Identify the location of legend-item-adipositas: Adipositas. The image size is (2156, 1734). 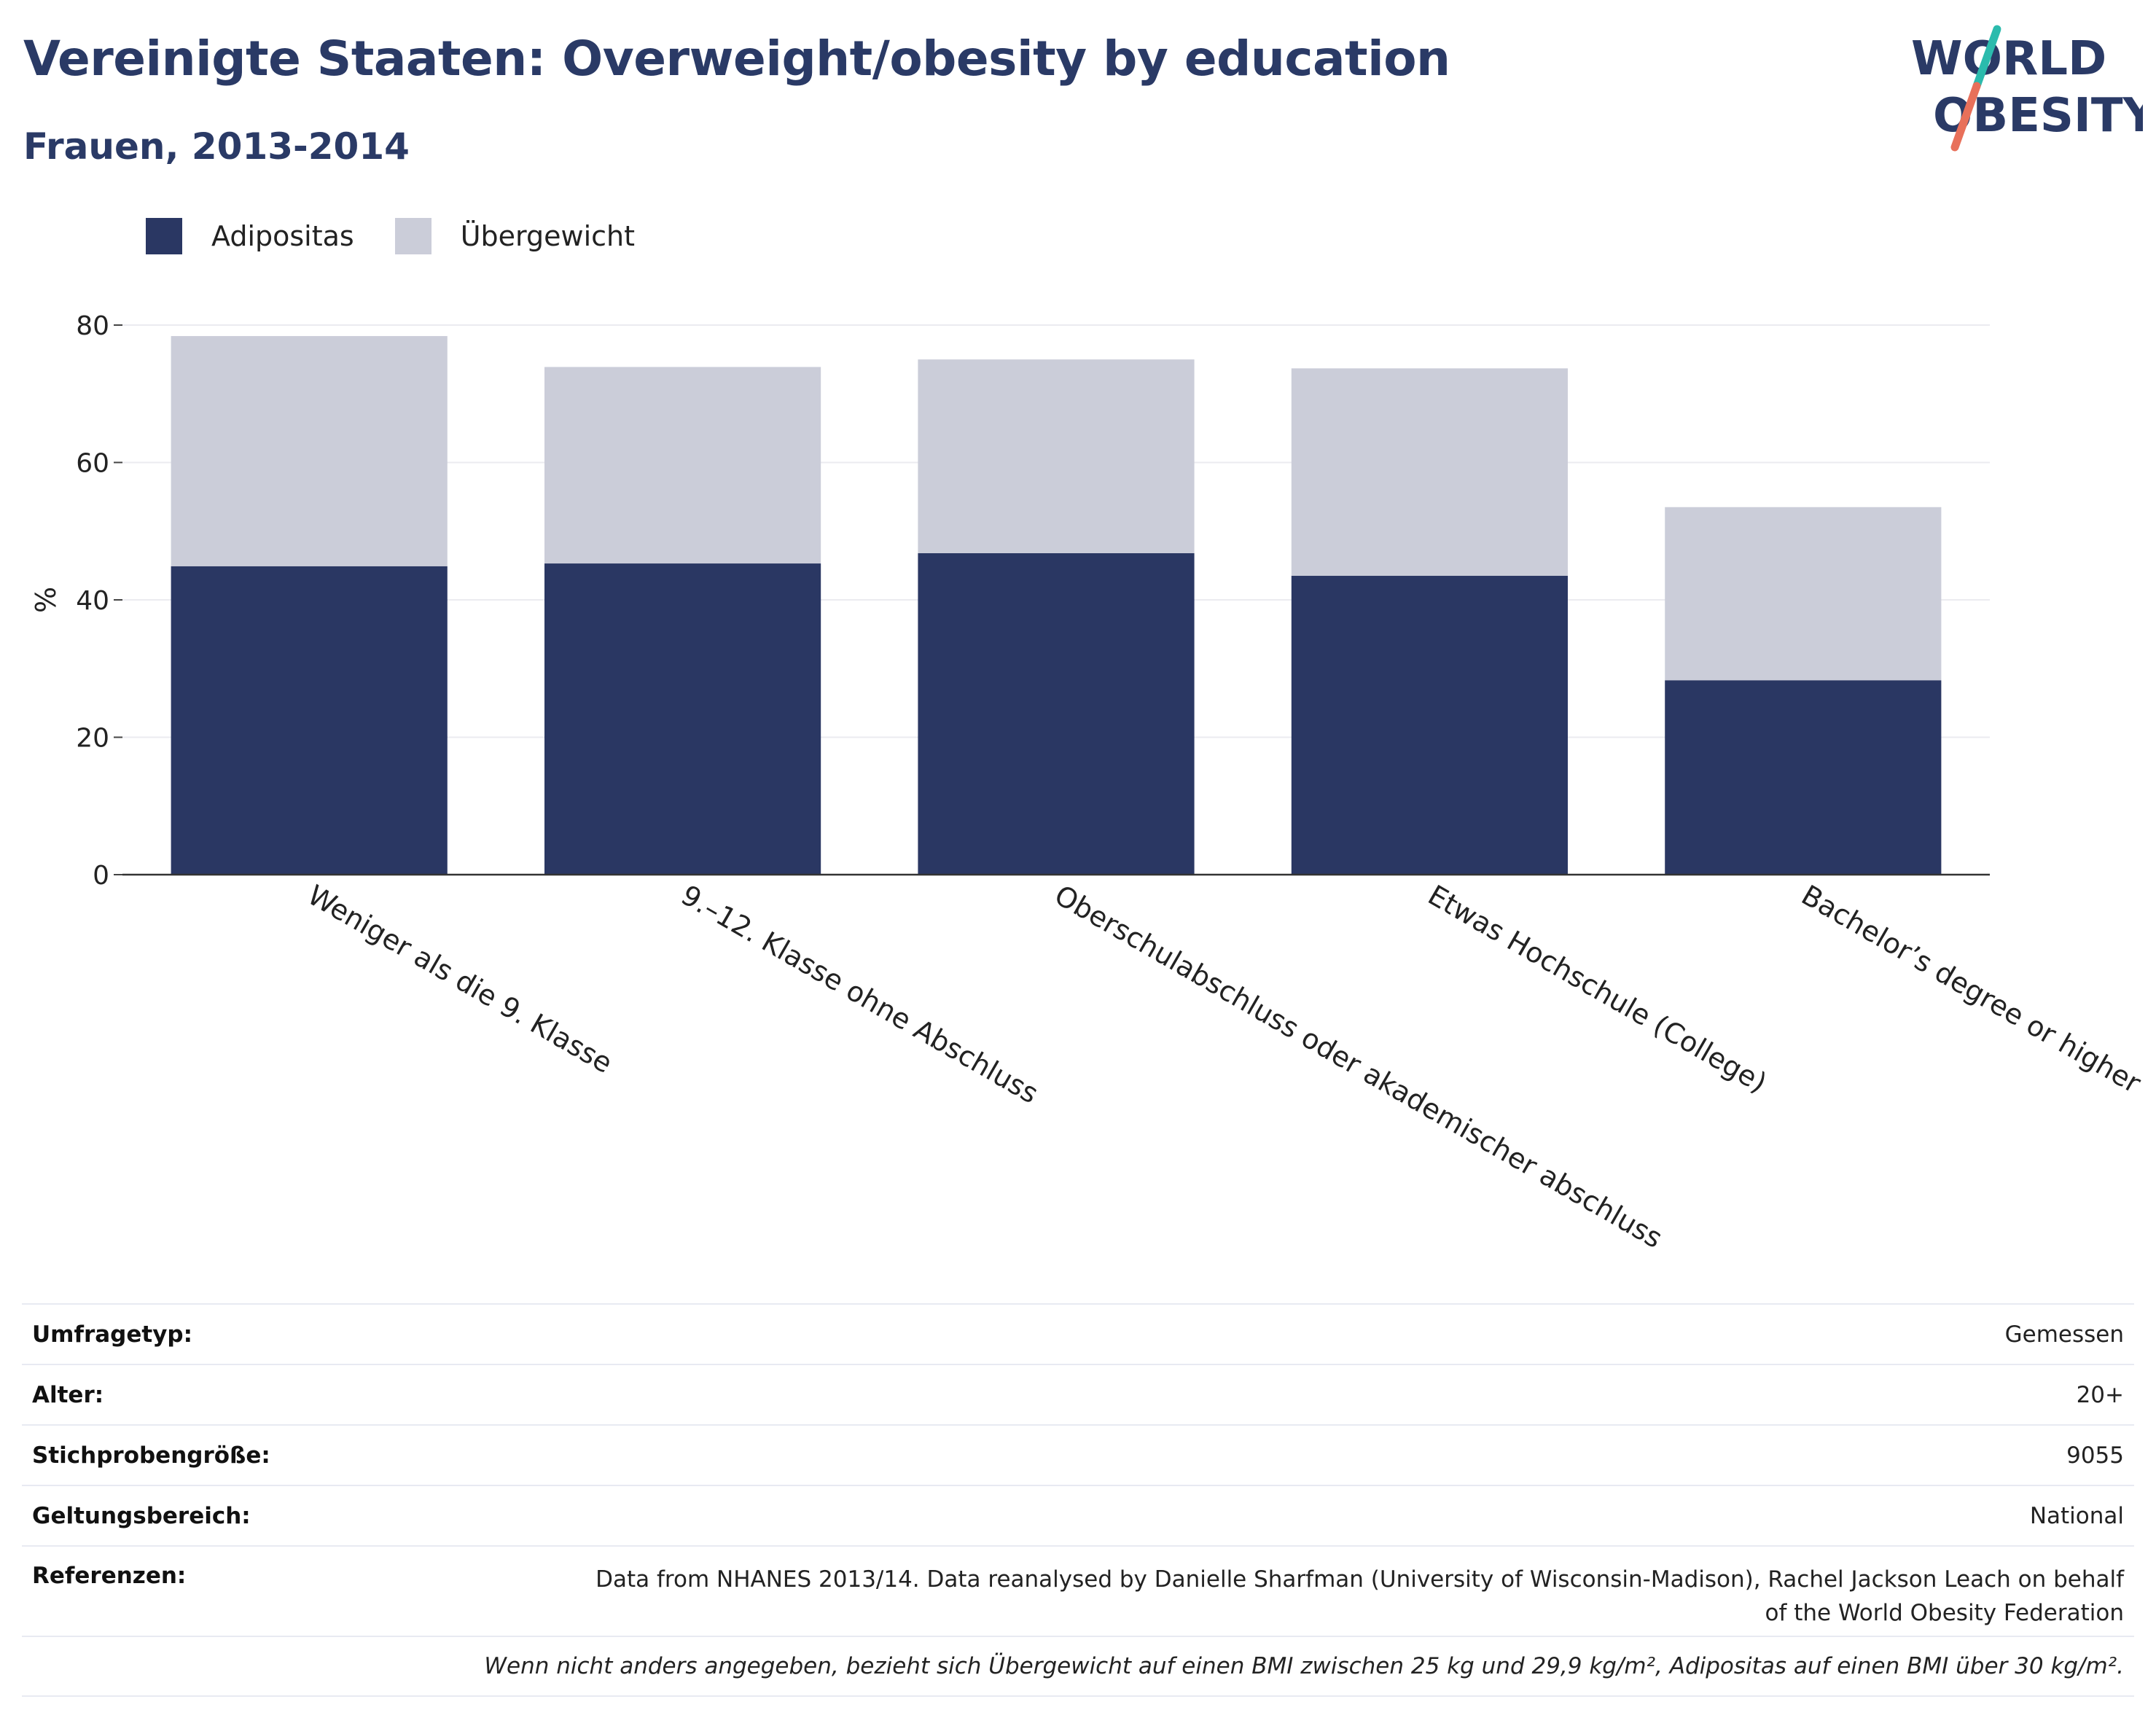
(250, 236).